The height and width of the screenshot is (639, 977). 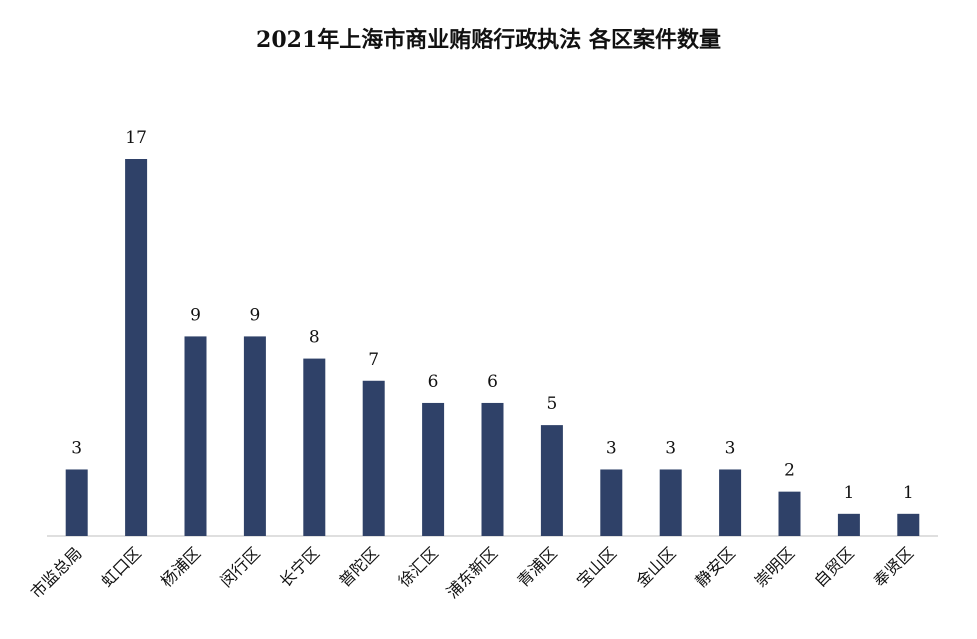 What do you see at coordinates (56, 572) in the screenshot?
I see `category-label-0: 市监总局` at bounding box center [56, 572].